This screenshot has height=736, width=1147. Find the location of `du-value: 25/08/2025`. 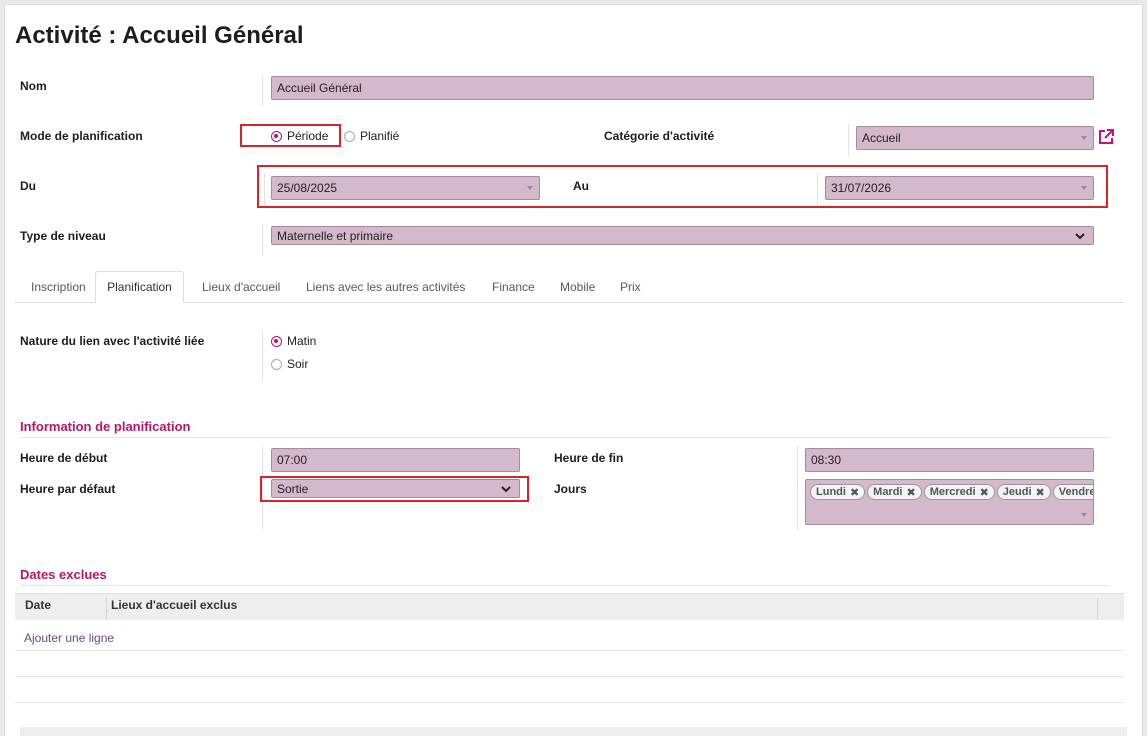

du-value: 25/08/2025 is located at coordinates (307, 188).